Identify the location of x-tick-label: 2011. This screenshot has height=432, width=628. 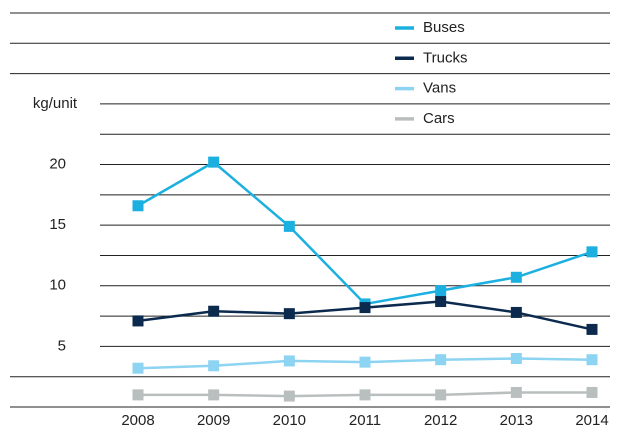
(365, 420).